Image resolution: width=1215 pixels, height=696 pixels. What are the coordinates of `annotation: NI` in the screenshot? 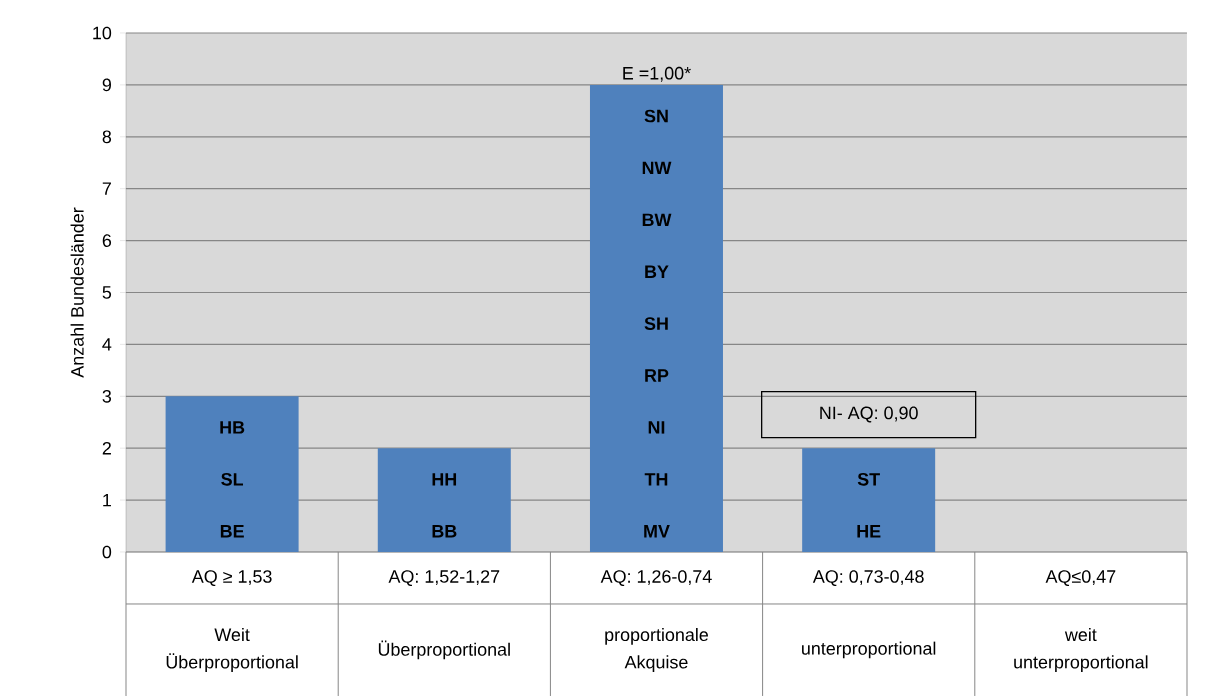 It's located at (656, 427).